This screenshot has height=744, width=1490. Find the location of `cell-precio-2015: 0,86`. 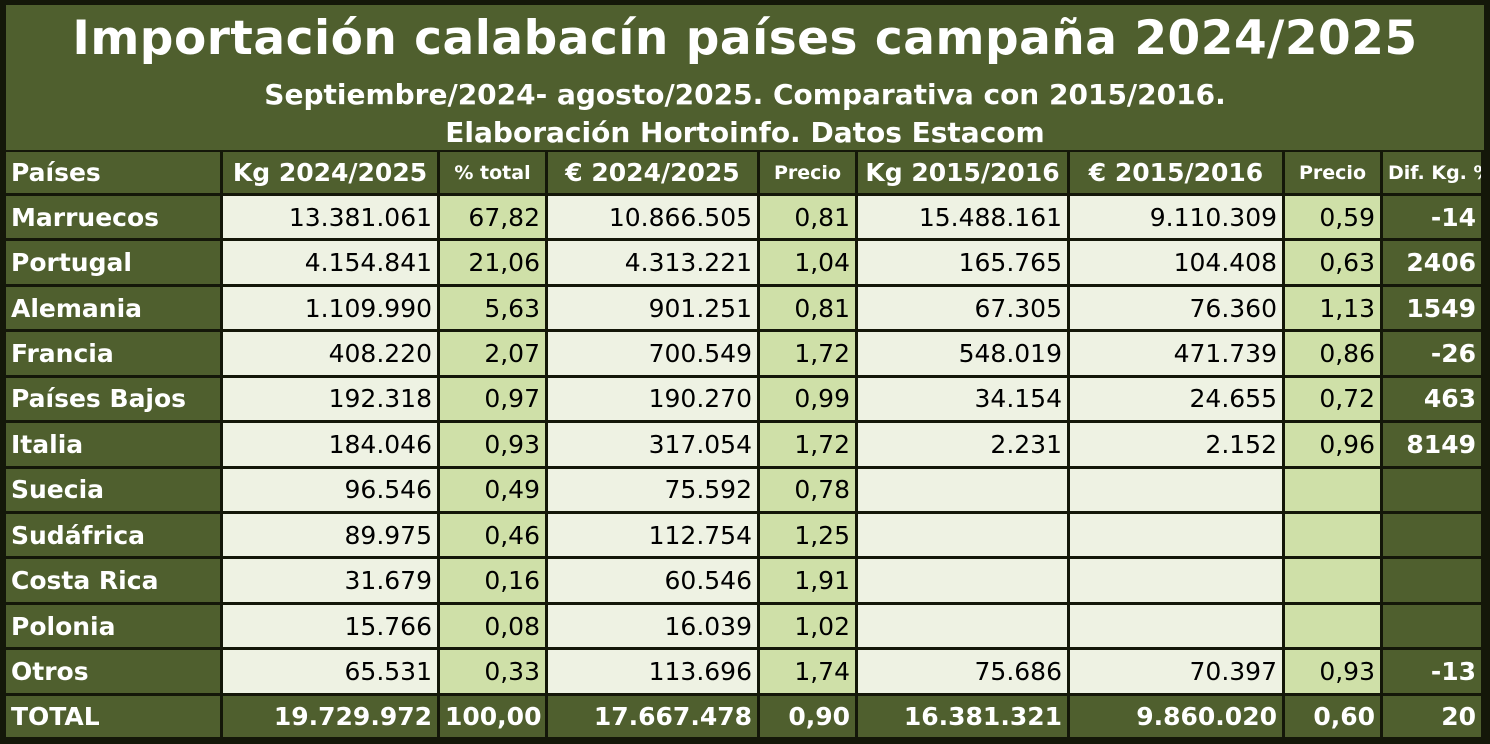

cell-precio-2015: 0,86 is located at coordinates (1334, 355).